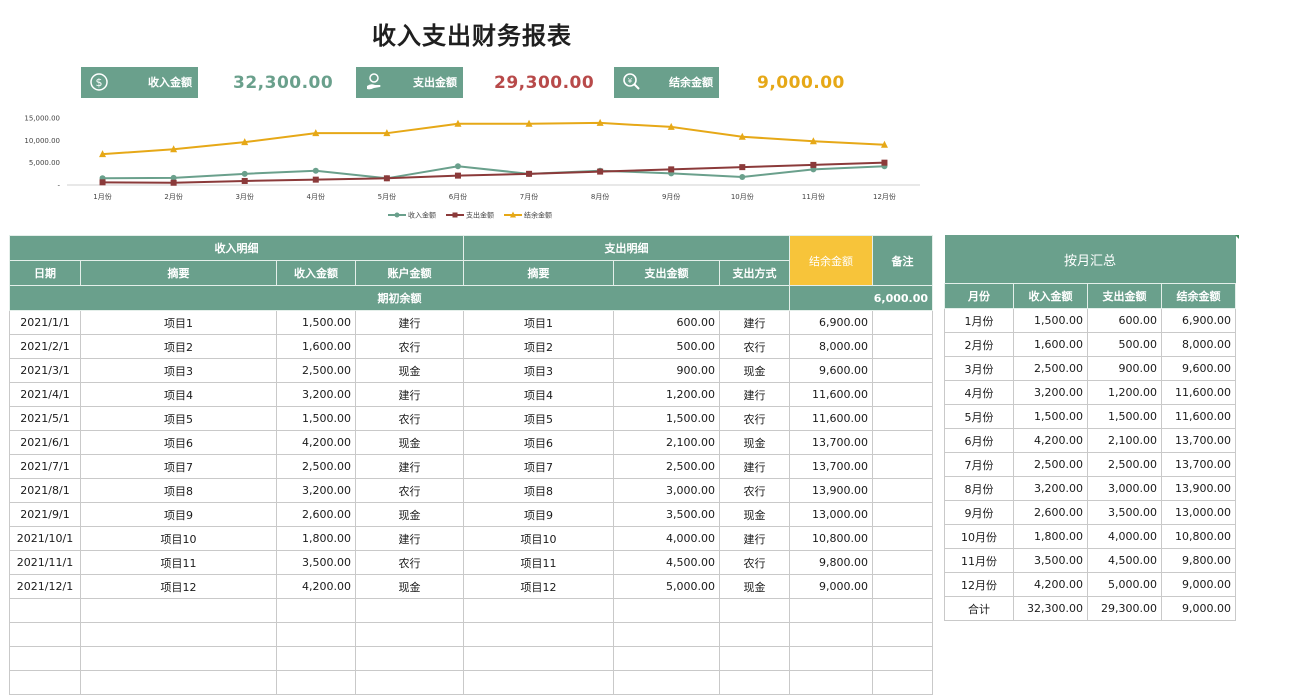 Image resolution: width=1305 pixels, height=695 pixels. Describe the element at coordinates (45, 586) in the screenshot. I see `date-cell: 2021/12/1` at that location.